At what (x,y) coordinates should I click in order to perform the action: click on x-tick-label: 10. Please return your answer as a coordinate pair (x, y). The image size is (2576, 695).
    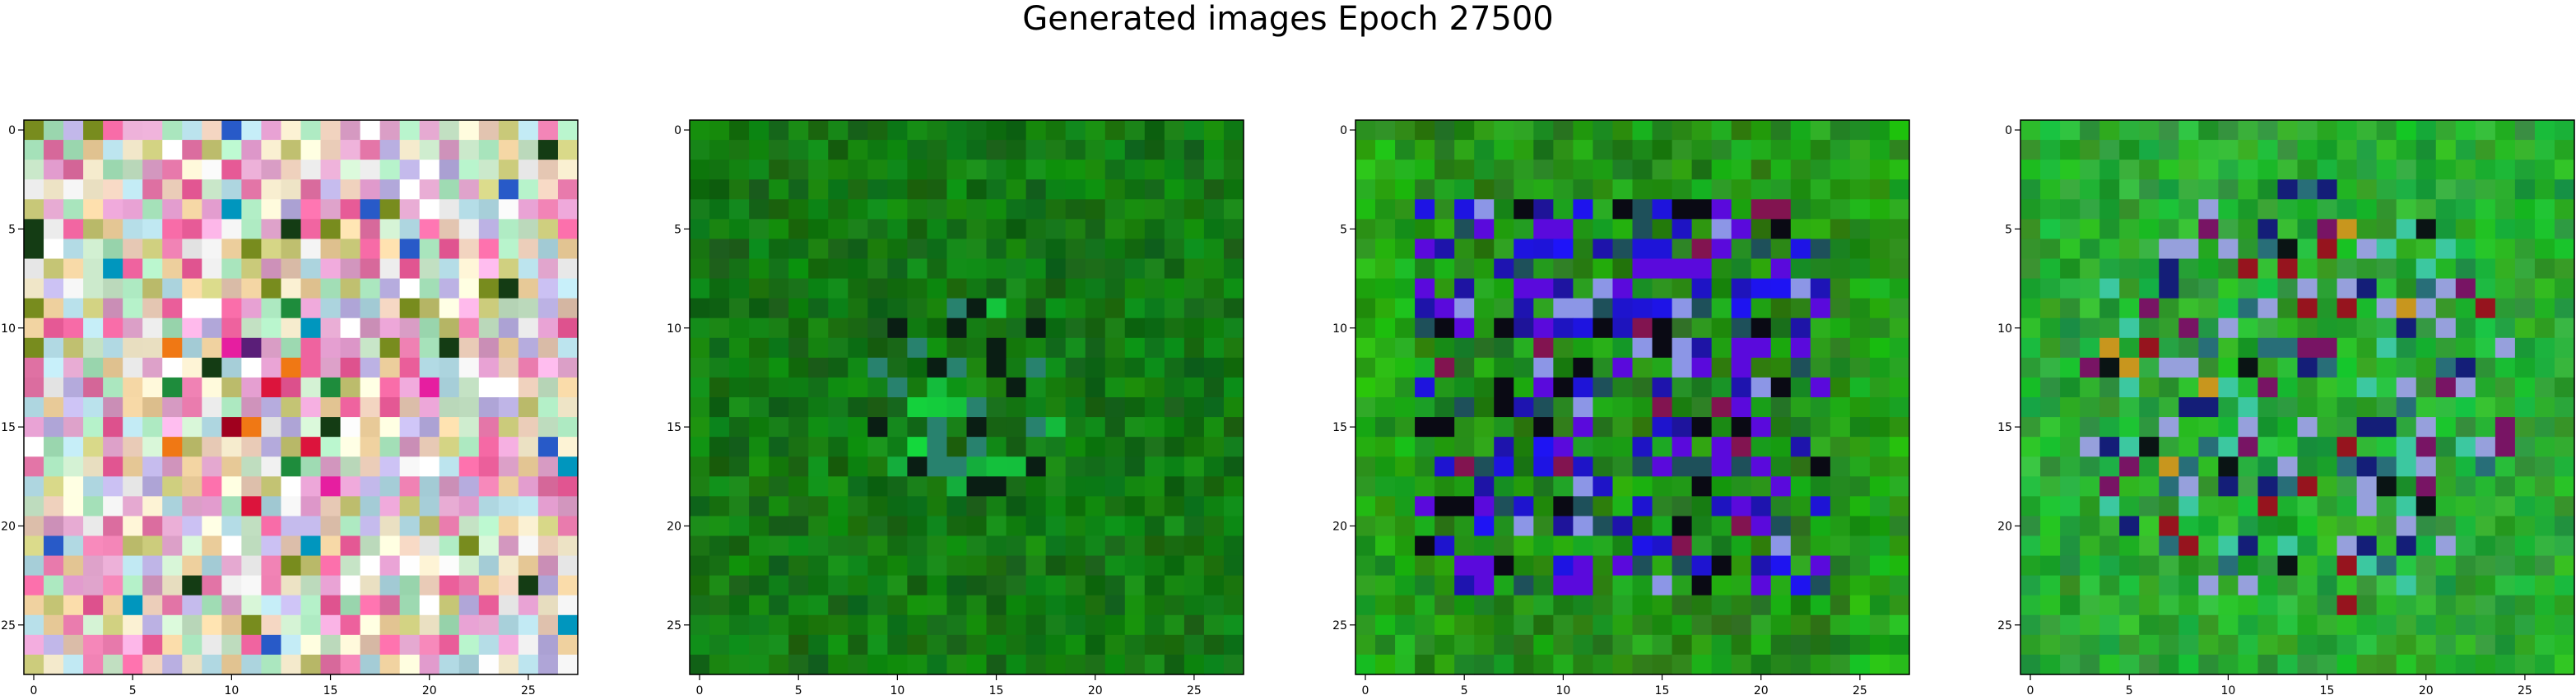
    Looking at the image, I should click on (897, 689).